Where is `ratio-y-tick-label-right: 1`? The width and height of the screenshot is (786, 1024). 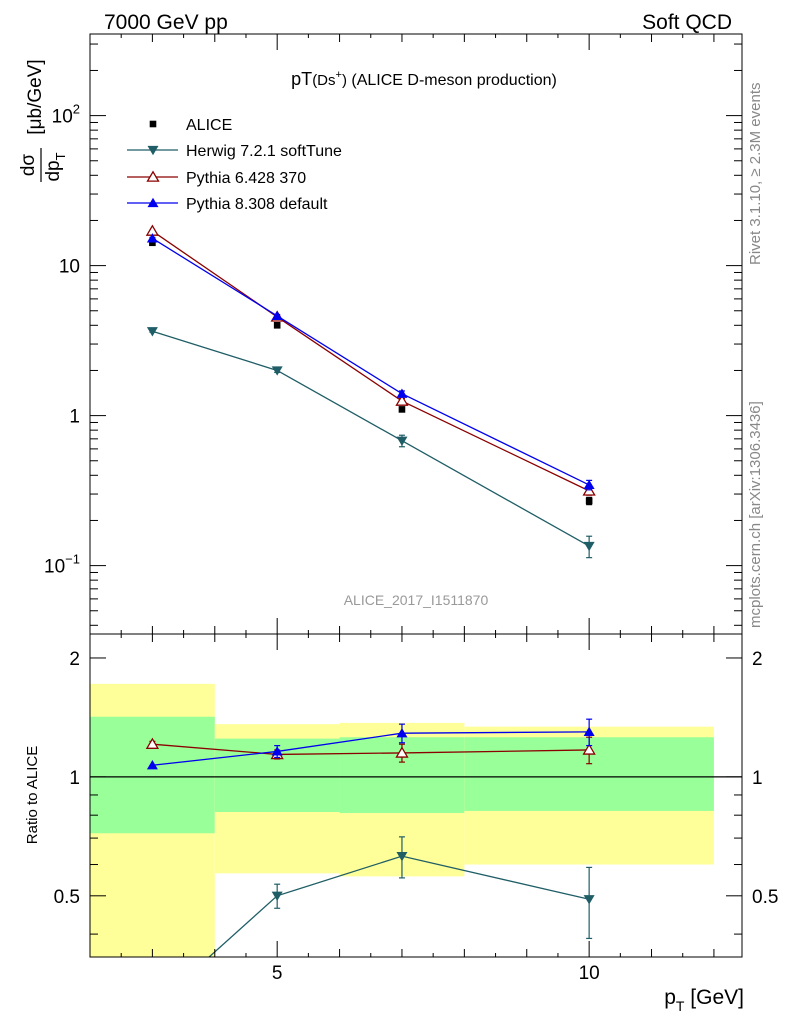
ratio-y-tick-label-right: 1 is located at coordinates (757, 778).